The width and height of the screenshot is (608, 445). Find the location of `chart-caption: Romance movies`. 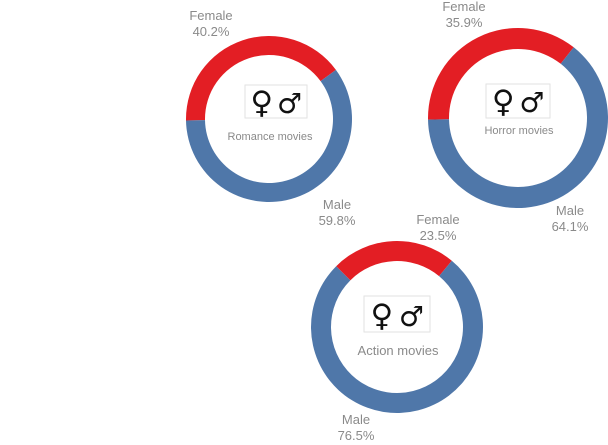

chart-caption: Romance movies is located at coordinates (270, 137).